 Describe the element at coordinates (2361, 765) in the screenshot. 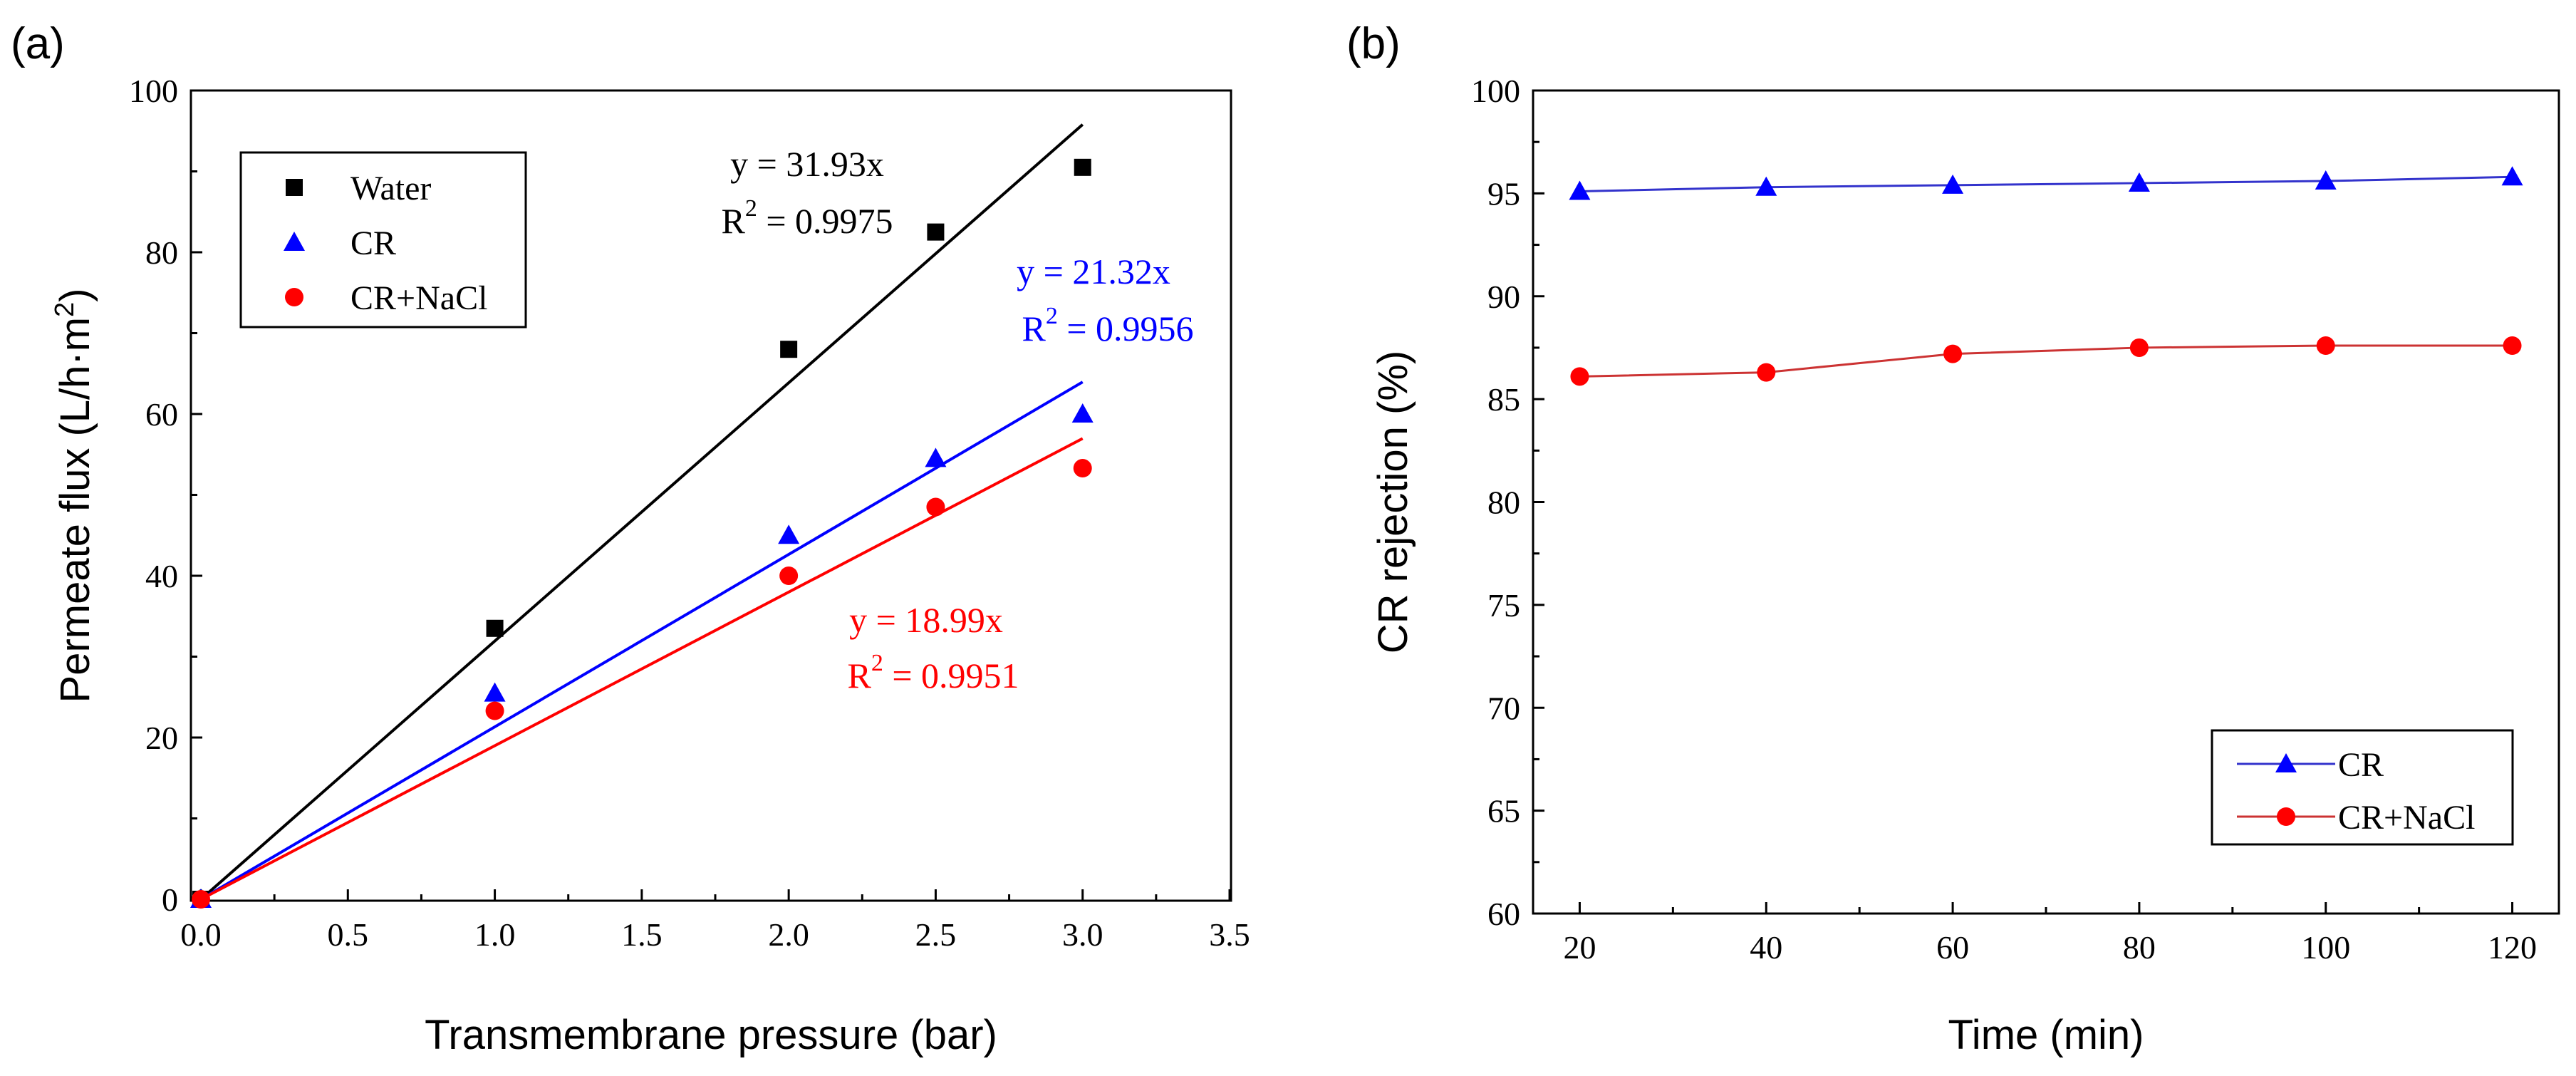

I see `chart-b-legend-label-cr: CR` at that location.